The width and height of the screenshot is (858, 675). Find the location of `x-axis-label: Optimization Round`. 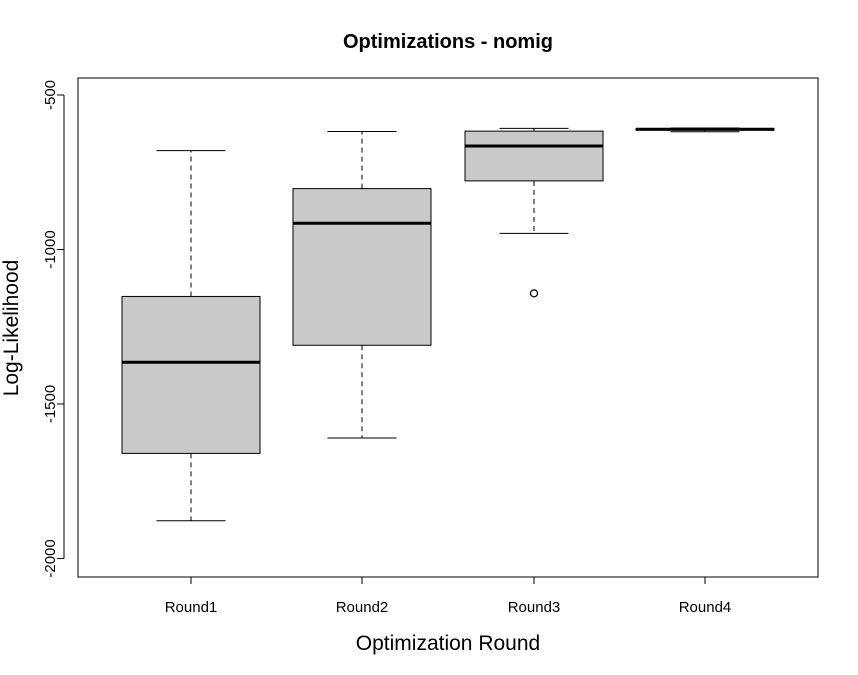

x-axis-label: Optimization Round is located at coordinates (448, 643).